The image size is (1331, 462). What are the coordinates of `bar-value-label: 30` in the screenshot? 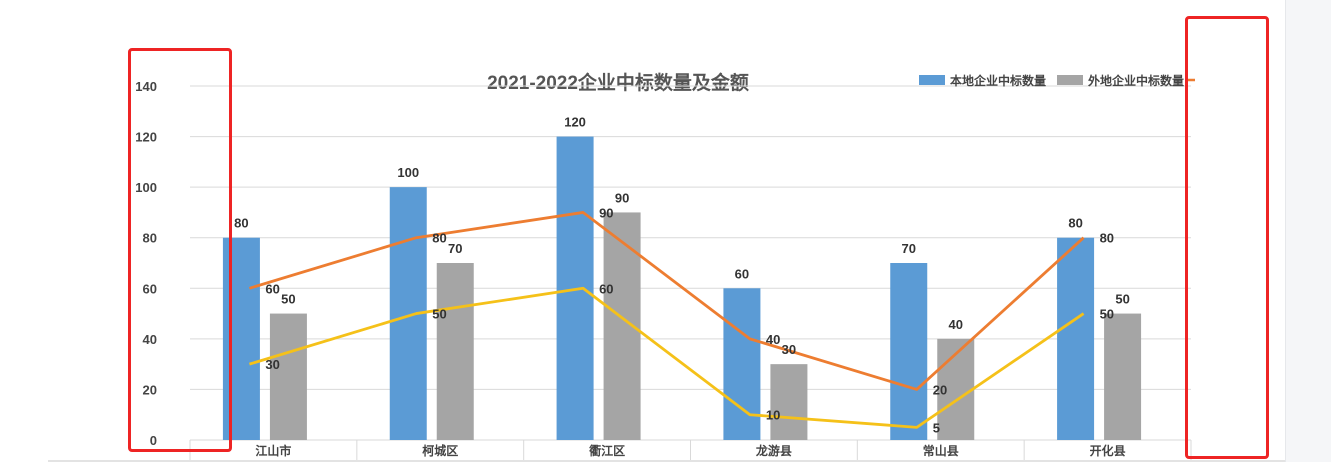 It's located at (789, 349).